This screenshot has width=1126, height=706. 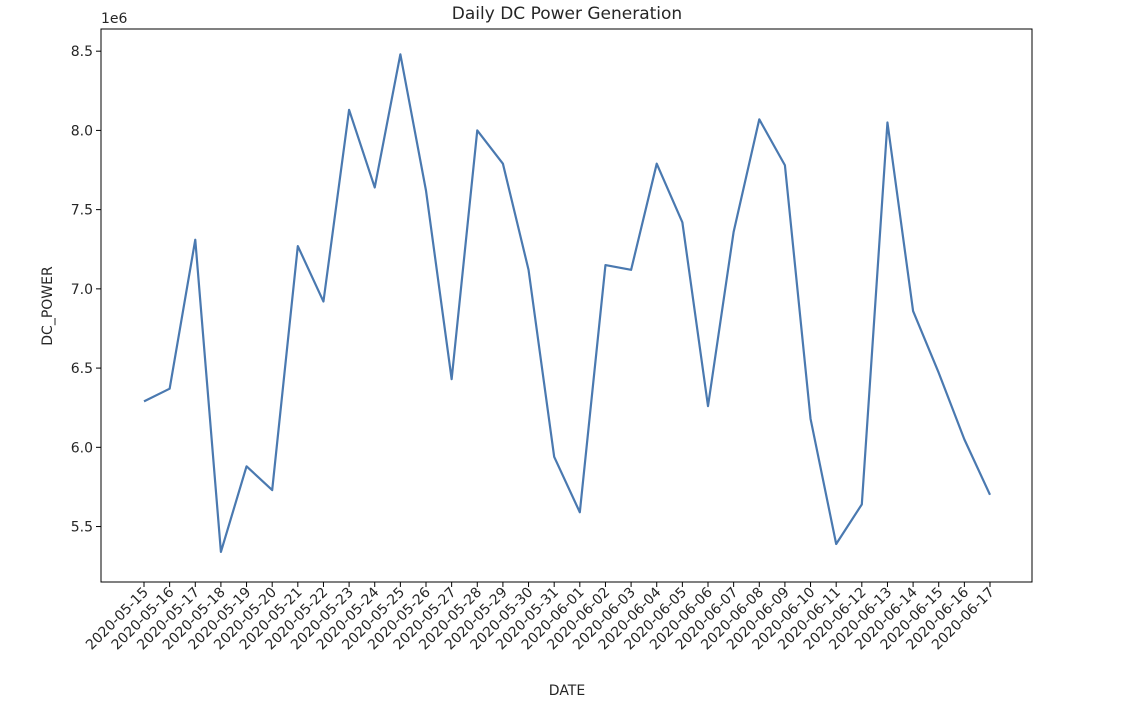 I want to click on y-tick-label: 6.5, so click(x=82, y=369).